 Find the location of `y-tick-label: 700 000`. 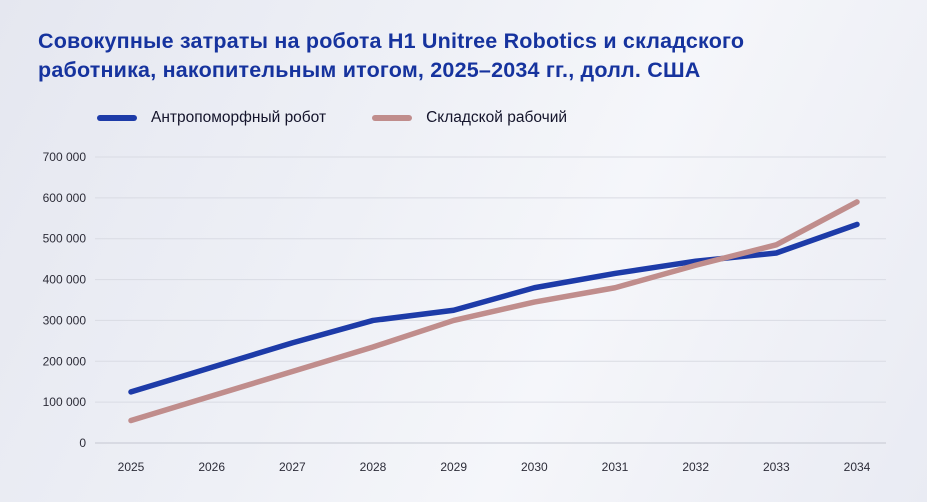

y-tick-label: 700 000 is located at coordinates (65, 157).